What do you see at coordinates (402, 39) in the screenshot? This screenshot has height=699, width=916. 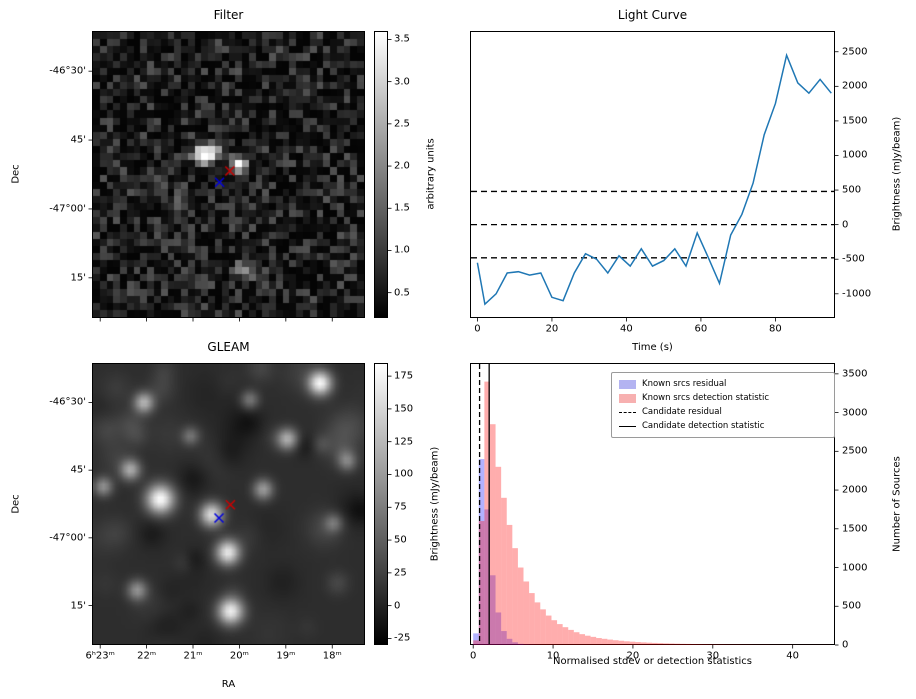 I see `tick-label: 3.5` at bounding box center [402, 39].